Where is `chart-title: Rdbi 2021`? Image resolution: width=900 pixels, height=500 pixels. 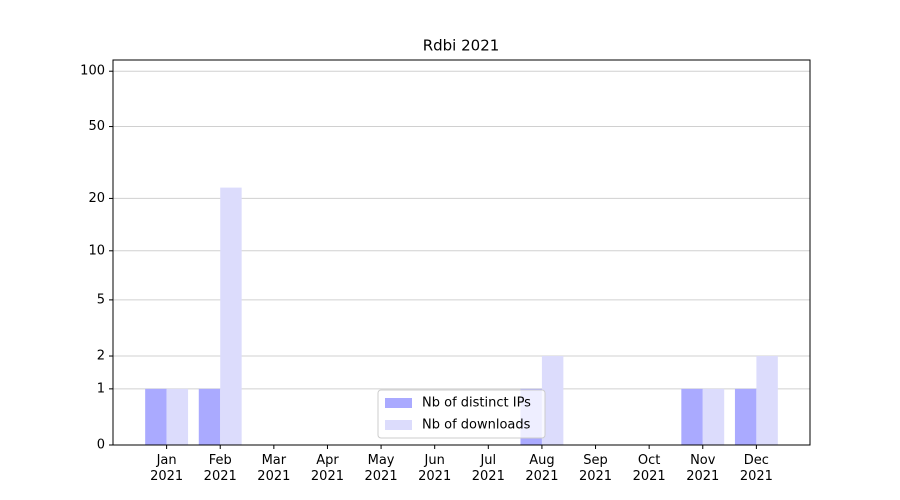 chart-title: Rdbi 2021 is located at coordinates (461, 46).